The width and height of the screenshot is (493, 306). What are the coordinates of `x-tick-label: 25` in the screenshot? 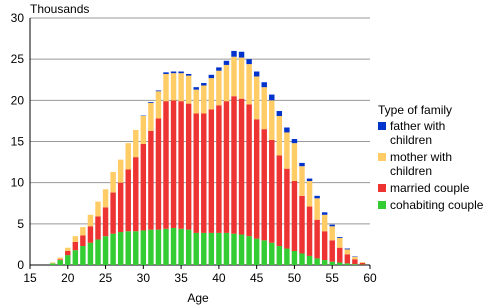 It's located at (106, 278).